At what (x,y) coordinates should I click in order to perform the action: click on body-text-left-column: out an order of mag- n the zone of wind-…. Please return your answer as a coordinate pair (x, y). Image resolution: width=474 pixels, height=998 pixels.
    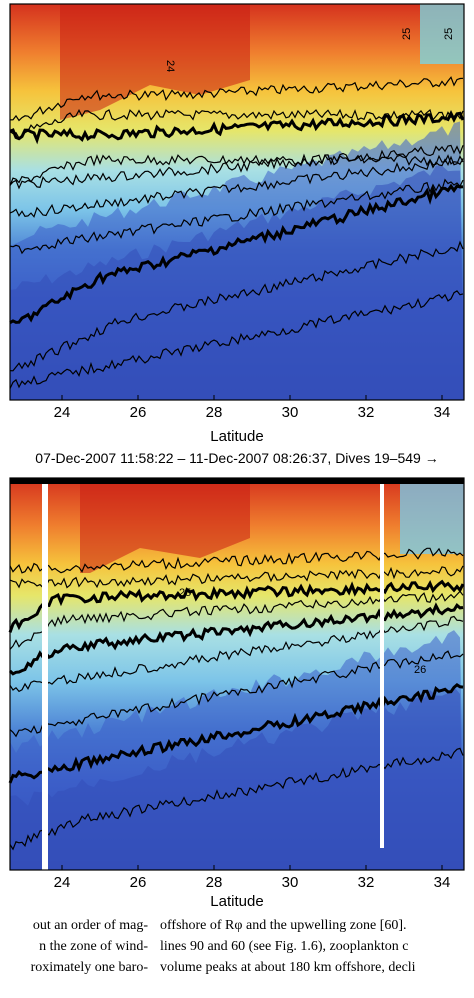
    Looking at the image, I should click on (74, 946).